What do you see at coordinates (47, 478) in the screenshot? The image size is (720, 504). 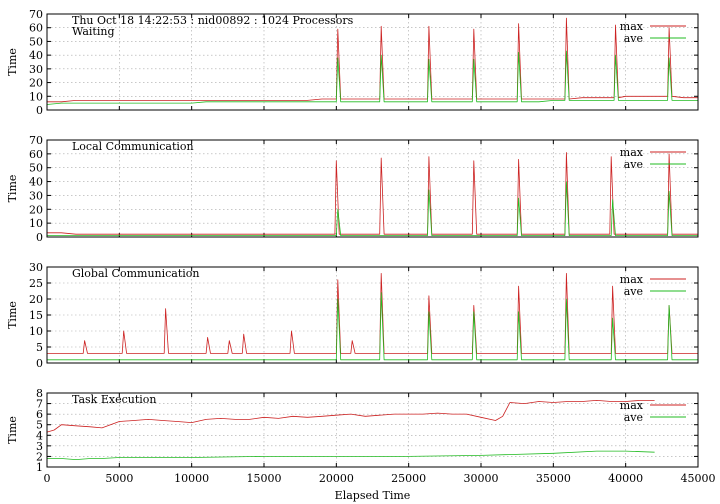 I see `x-tick-label: 0` at bounding box center [47, 478].